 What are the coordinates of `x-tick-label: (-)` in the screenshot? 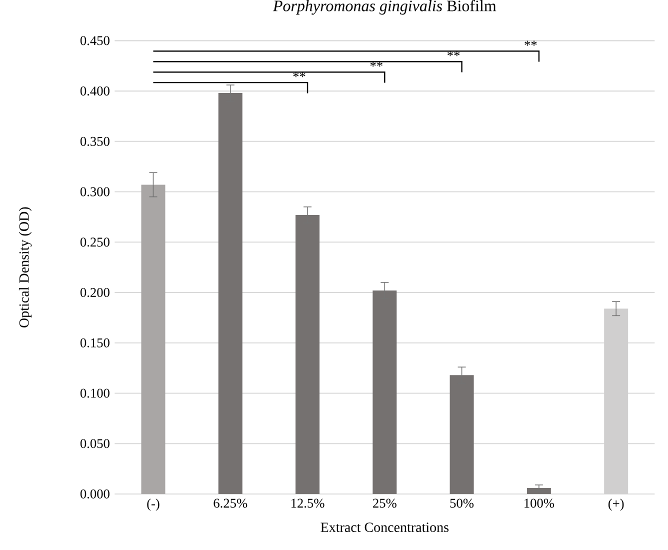 It's located at (153, 504).